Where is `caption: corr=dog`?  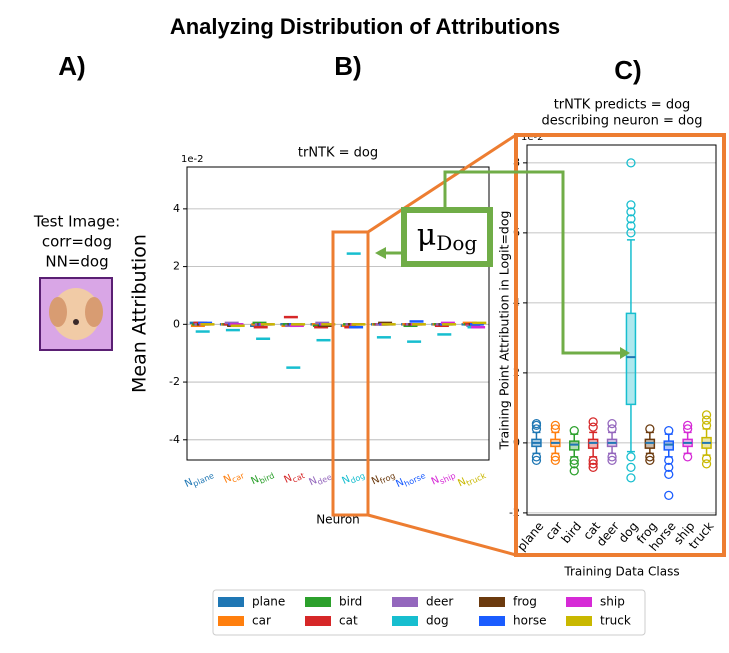
caption: corr=dog is located at coordinates (77, 242).